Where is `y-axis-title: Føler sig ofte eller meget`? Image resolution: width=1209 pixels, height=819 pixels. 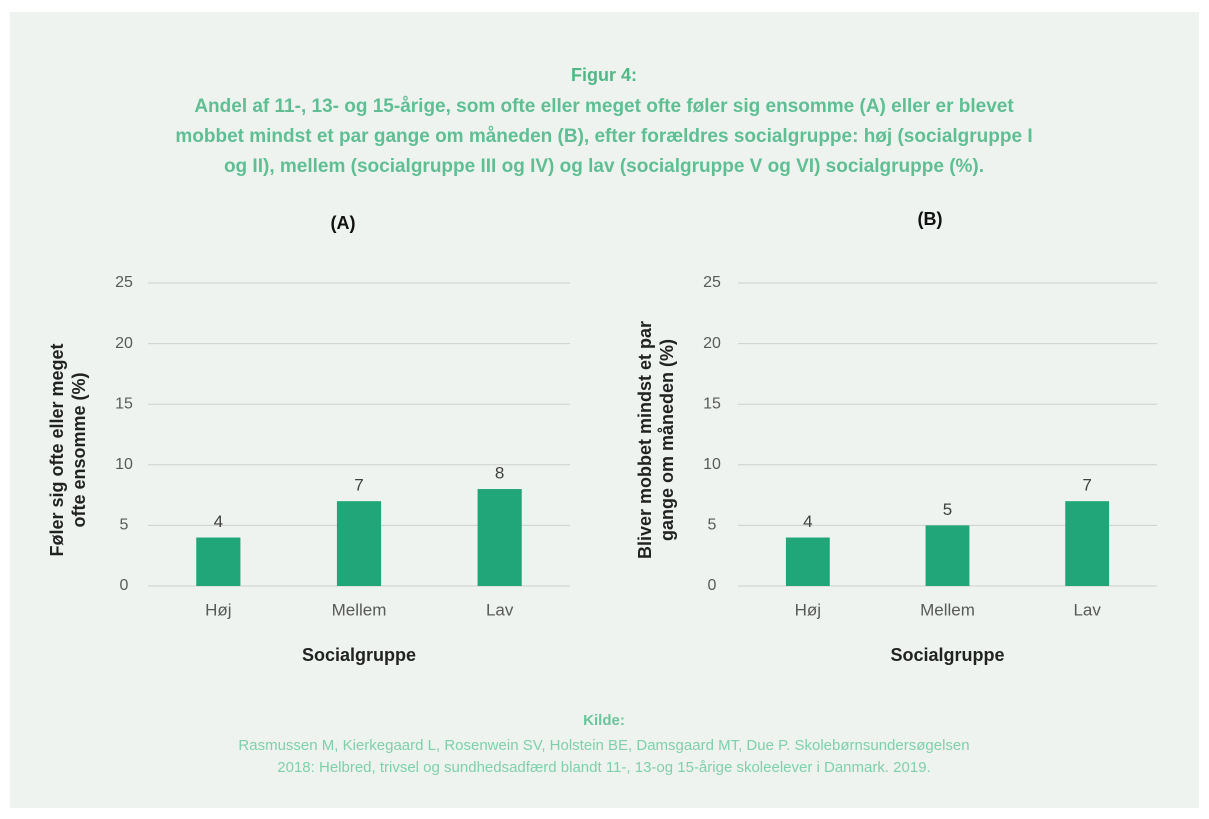
y-axis-title: Føler sig ofte eller meget is located at coordinates (57, 449).